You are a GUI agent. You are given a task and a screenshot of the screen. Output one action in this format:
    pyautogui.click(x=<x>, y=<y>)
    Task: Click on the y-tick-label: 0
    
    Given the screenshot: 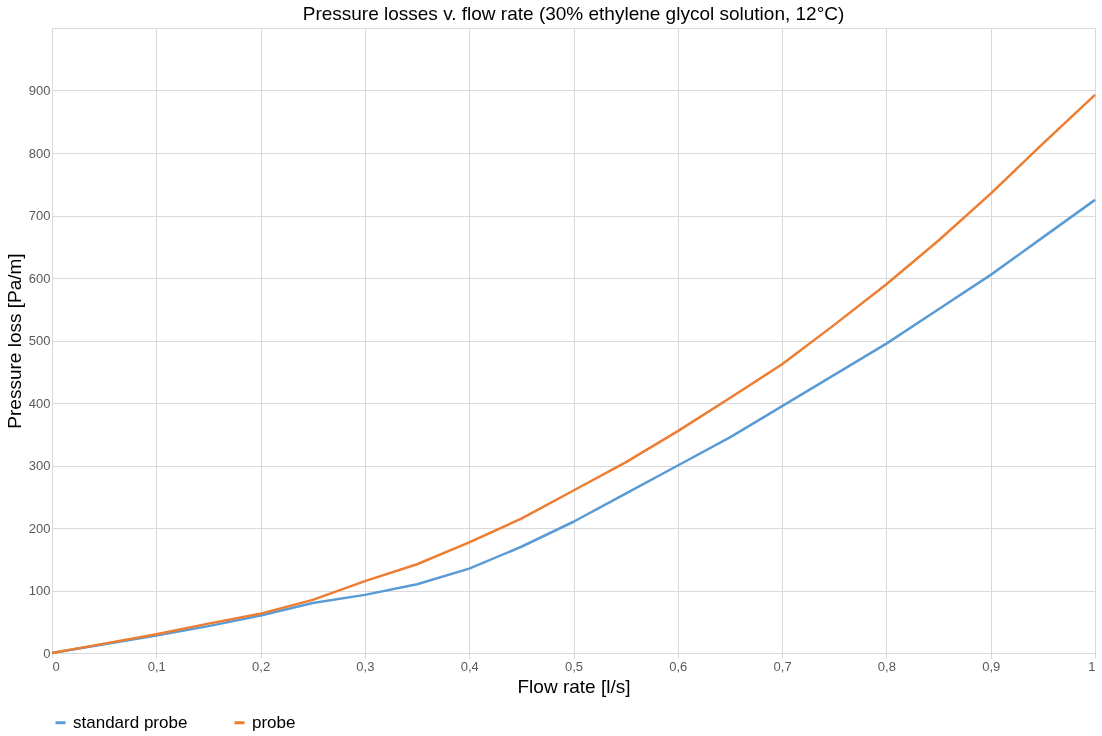 What is the action you would take?
    pyautogui.click(x=47, y=653)
    